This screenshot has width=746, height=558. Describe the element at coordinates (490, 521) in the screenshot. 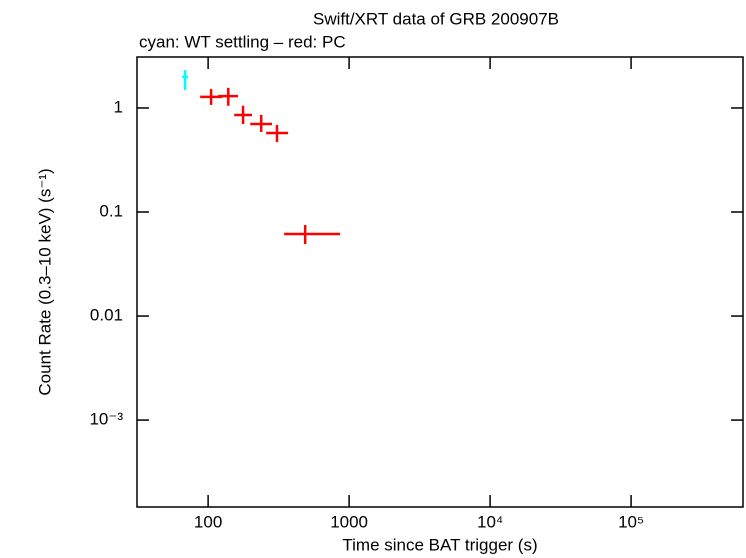

I see `x-tick-label: 10⁴` at that location.